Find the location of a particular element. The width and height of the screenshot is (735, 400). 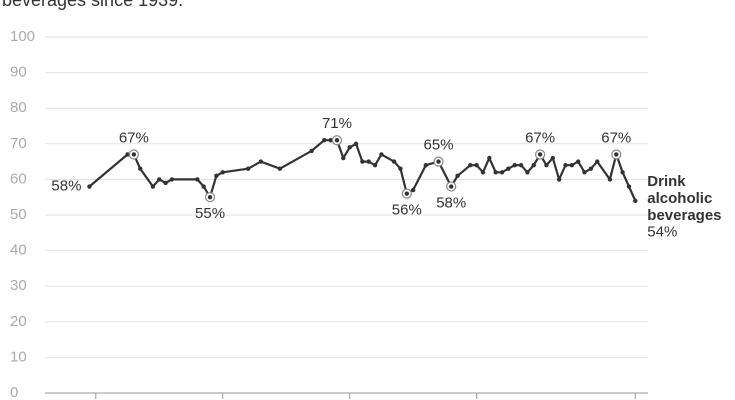

data-label: 54% is located at coordinates (662, 232).